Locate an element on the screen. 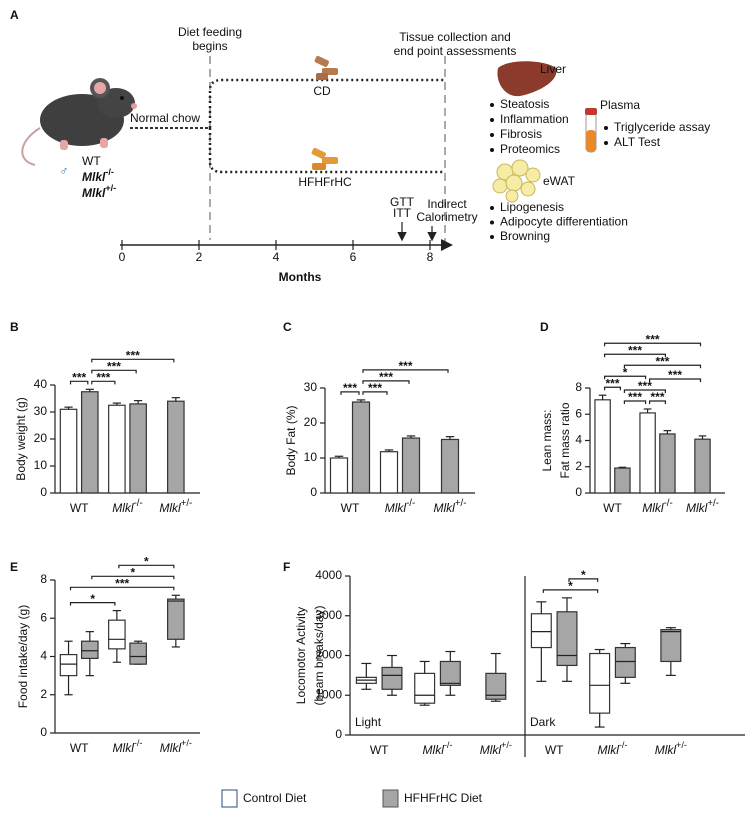 The image size is (750, 817). category-label: WT is located at coordinates (79, 508).